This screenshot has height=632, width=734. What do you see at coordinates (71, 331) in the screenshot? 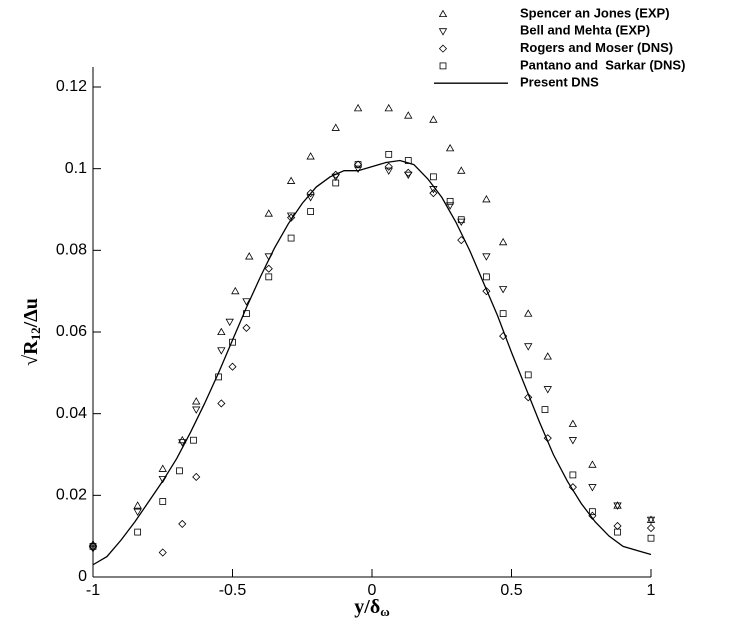
I see `y-tick-label: 0.06` at bounding box center [71, 331].